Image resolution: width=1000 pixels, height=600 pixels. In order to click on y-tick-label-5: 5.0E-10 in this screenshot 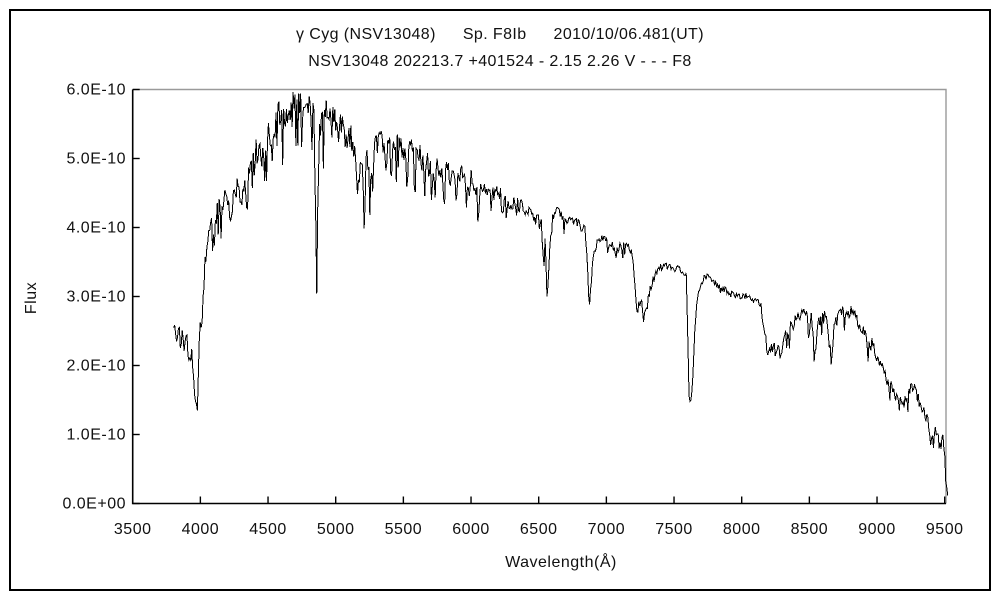, I will do `click(96, 159)`.